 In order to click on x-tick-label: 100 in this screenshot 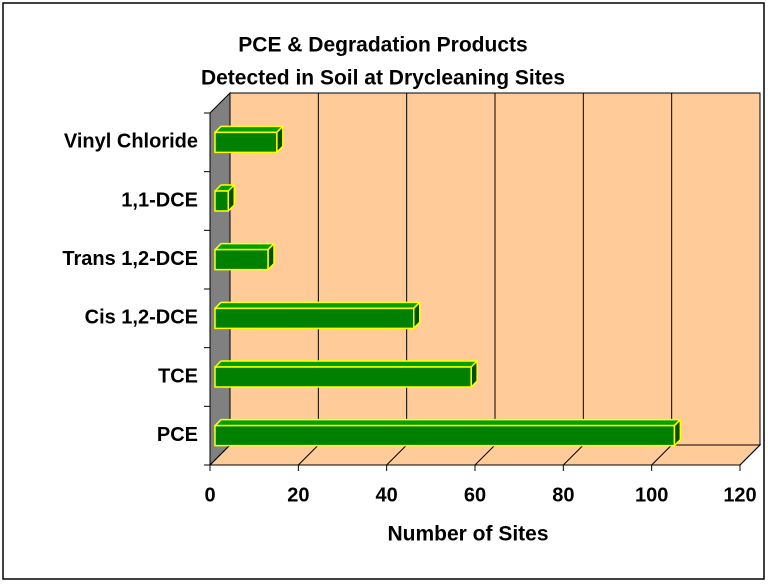, I will do `click(651, 495)`.